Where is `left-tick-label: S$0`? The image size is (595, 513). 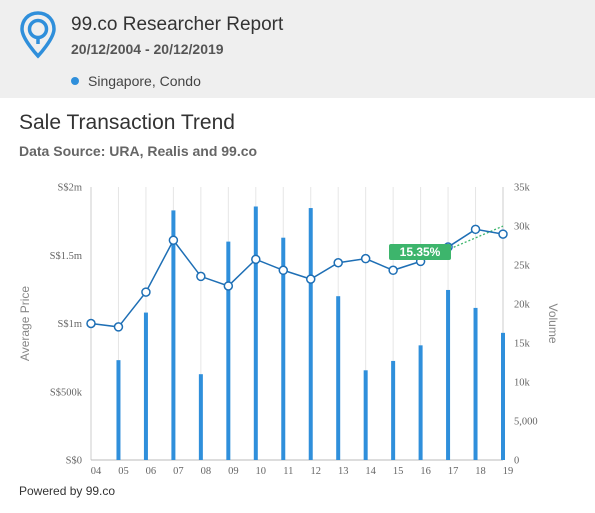 left-tick-label: S$0 is located at coordinates (74, 461).